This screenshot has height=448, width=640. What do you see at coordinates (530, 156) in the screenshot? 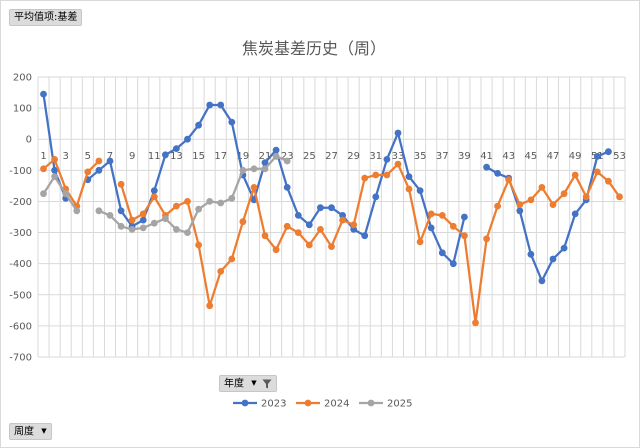
I see `x-tick-label: 45` at bounding box center [530, 156].